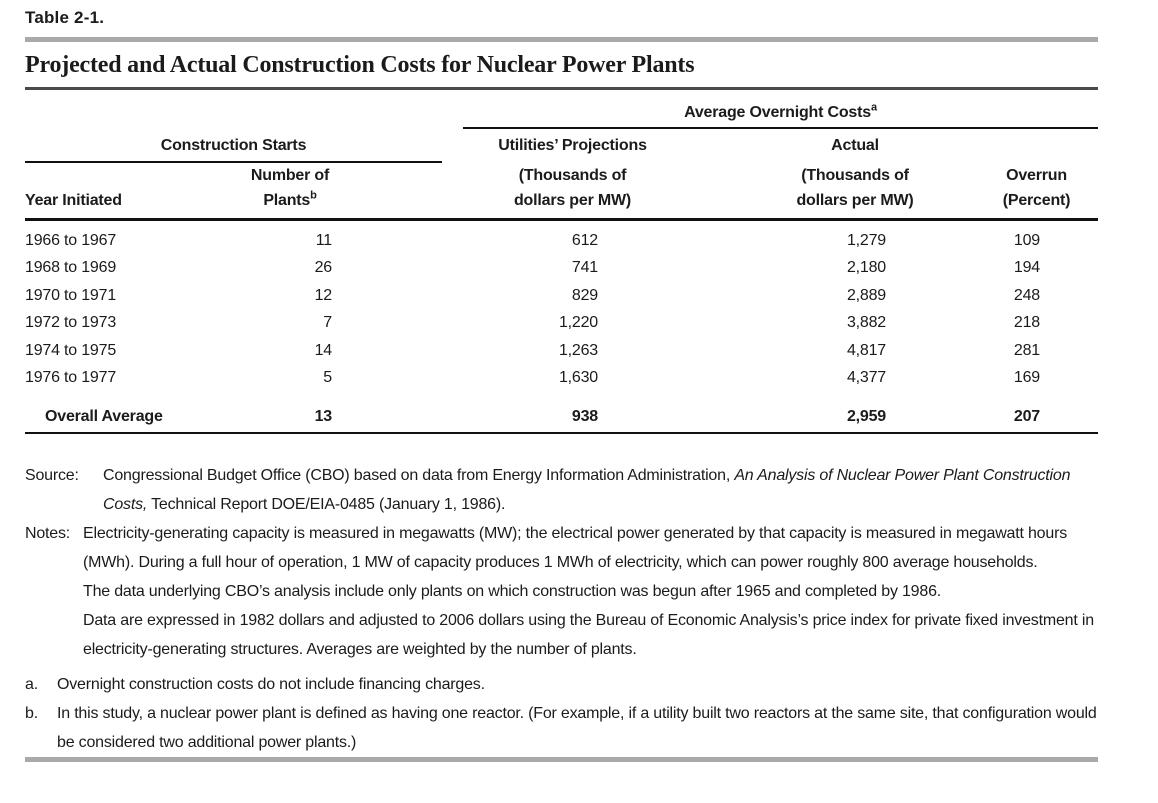 Image resolution: width=1158 pixels, height=803 pixels. I want to click on cell-year: 1970 to 1971, so click(71, 295).